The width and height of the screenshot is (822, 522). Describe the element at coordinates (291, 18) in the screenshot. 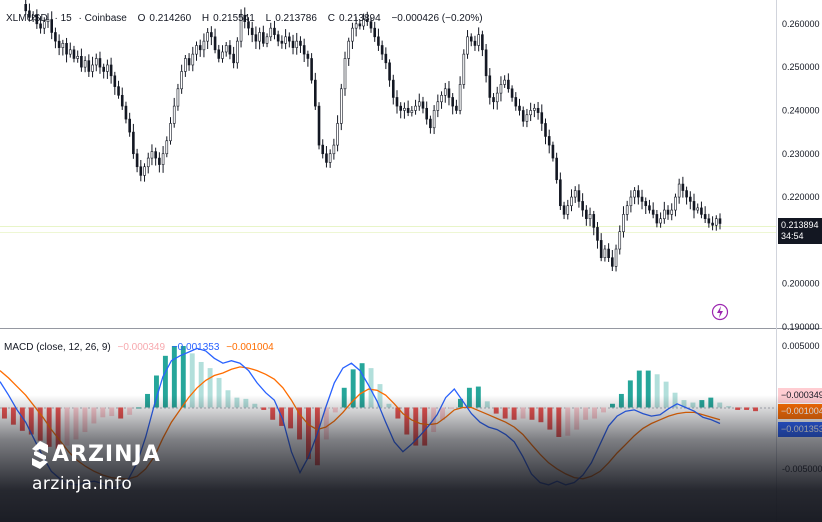

I see `low-value: L 0.213786` at that location.